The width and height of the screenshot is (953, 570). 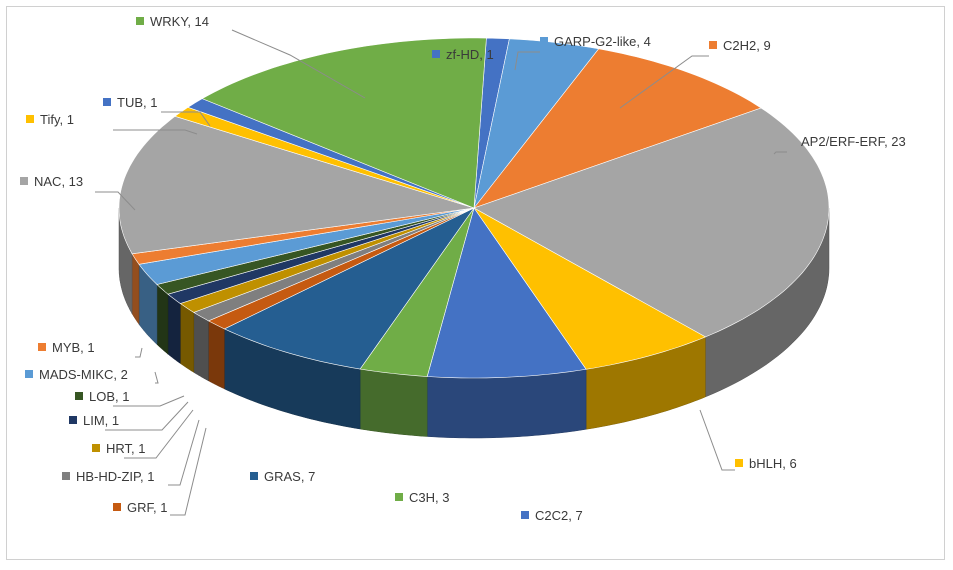 I want to click on slice-side-c2c2, so click(x=506, y=404).